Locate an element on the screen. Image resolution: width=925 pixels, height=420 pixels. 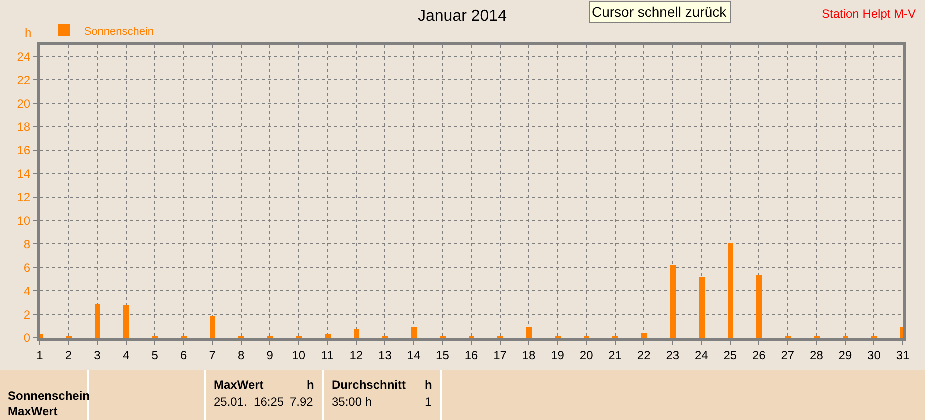
x-tick-label: 21 is located at coordinates (615, 355).